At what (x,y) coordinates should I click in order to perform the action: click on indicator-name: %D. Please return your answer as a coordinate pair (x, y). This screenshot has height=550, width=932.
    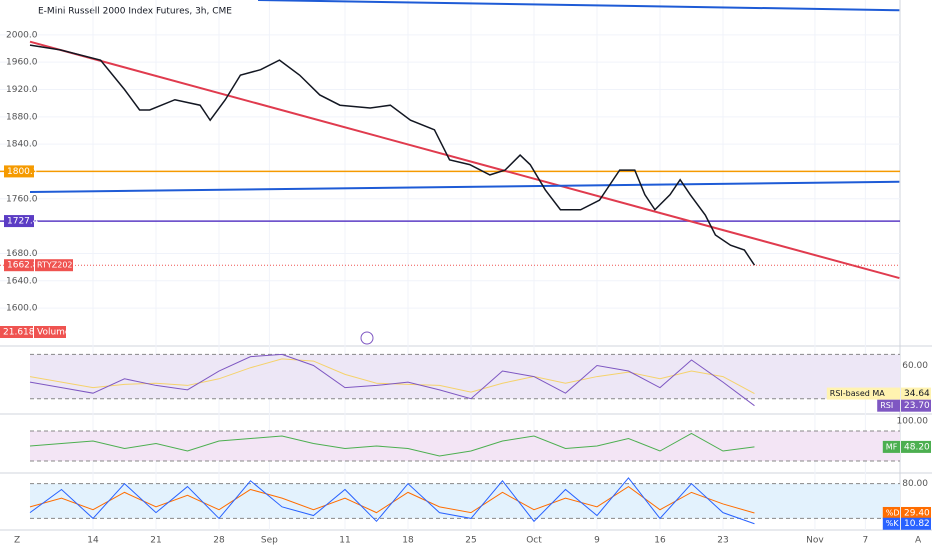
    Looking at the image, I should click on (893, 512).